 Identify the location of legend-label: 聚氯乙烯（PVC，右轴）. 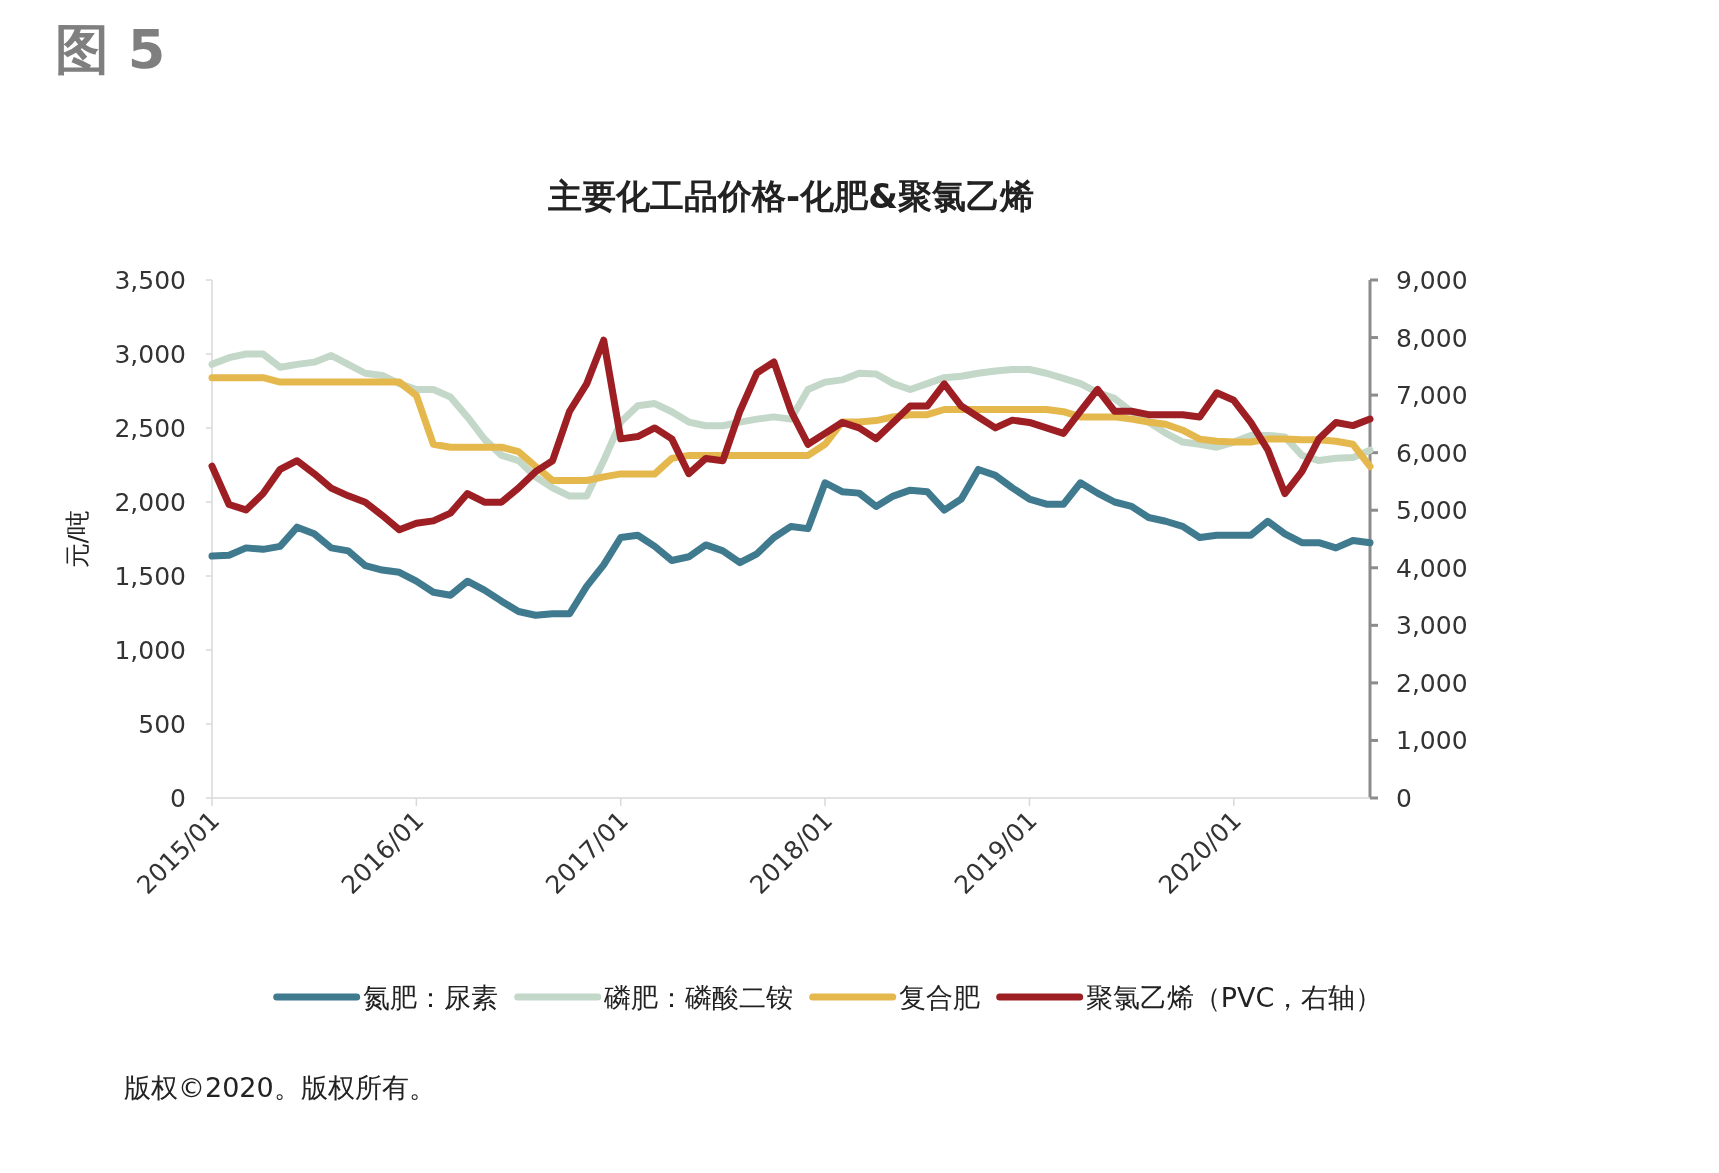
(1234, 997).